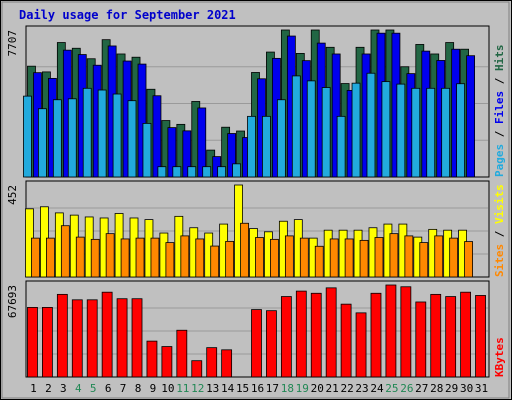 The width and height of the screenshot is (512, 400). Describe the element at coordinates (421, 388) in the screenshot. I see `x-tick-label-day-27: 27` at that location.